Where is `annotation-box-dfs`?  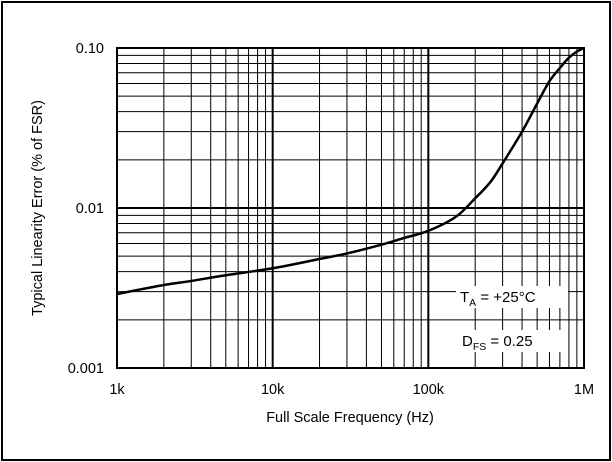
annotation-box-dfs is located at coordinates (512, 341).